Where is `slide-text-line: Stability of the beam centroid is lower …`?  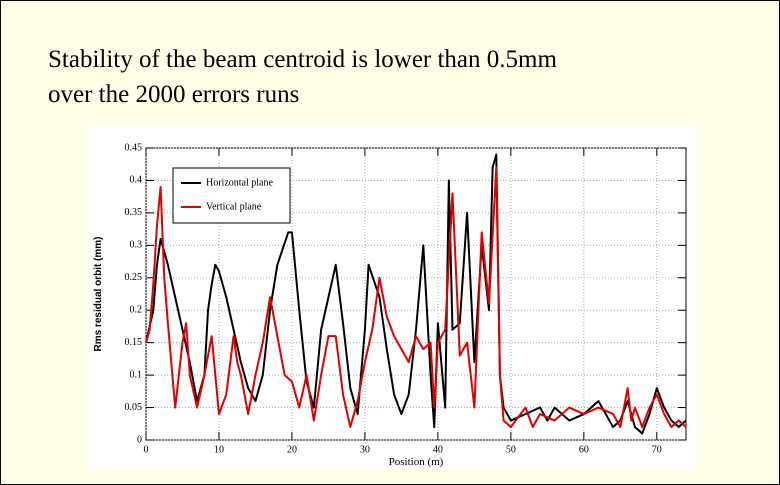
slide-text-line: Stability of the beam centroid is lower … is located at coordinates (302, 59).